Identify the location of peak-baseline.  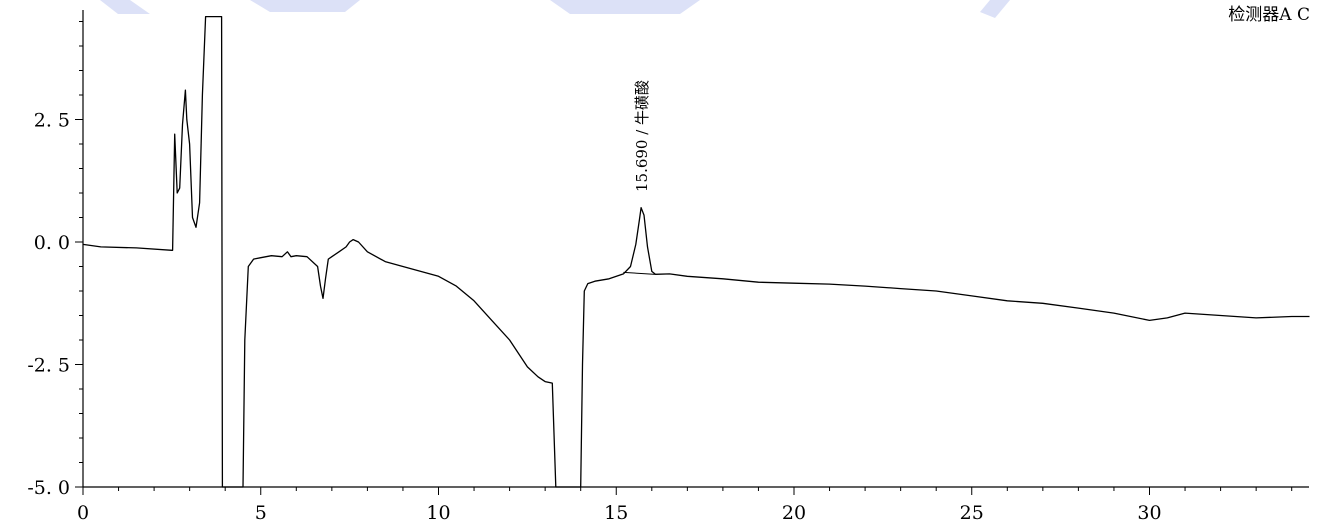
(639, 273).